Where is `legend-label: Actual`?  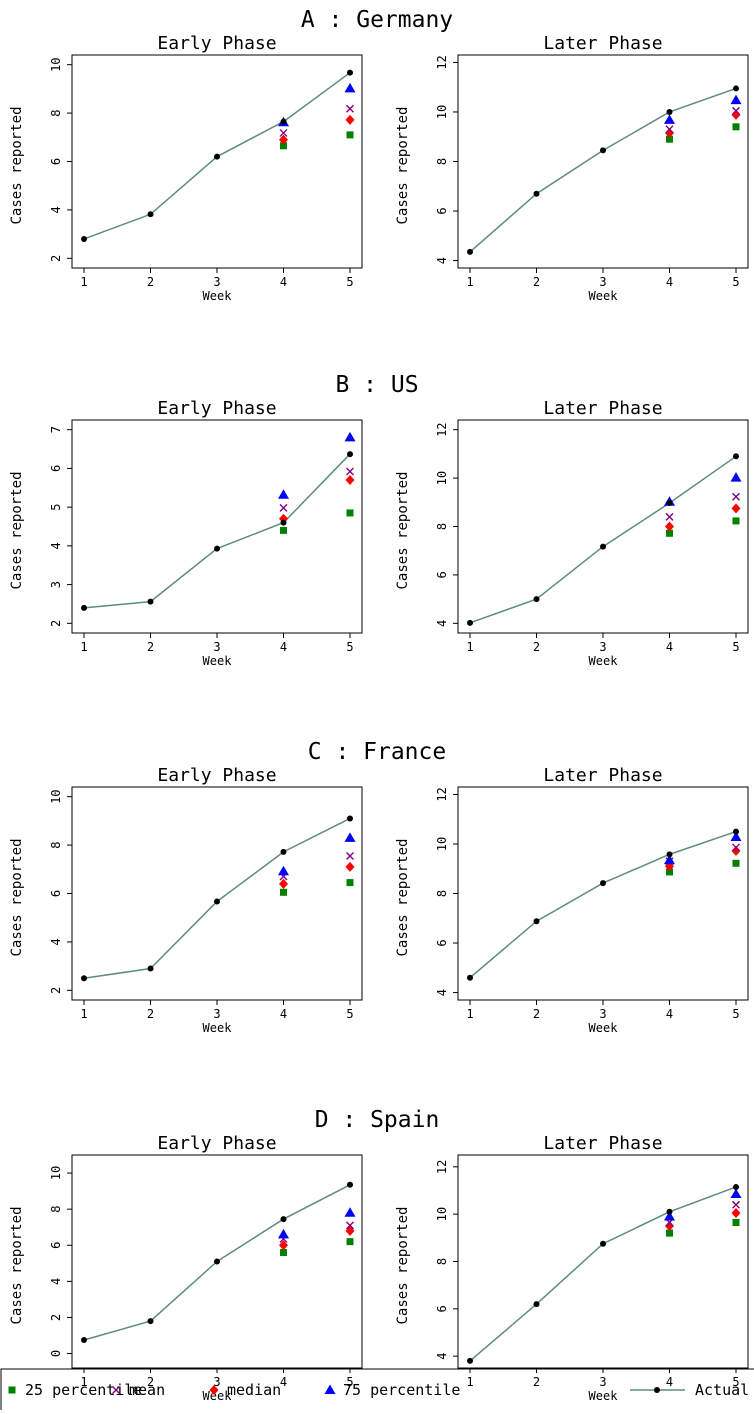
legend-label: Actual is located at coordinates (722, 1390).